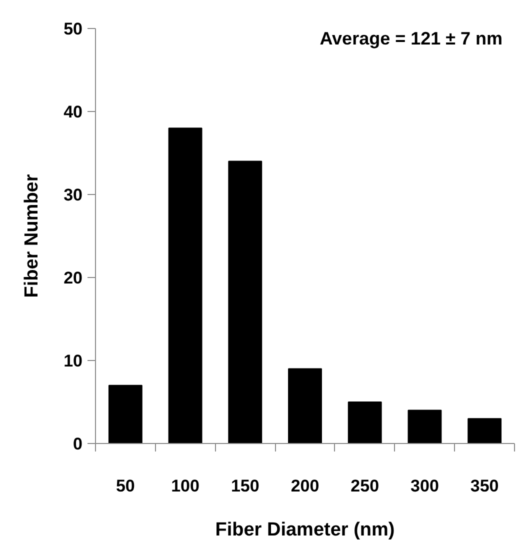 This screenshot has width=516, height=553. What do you see at coordinates (411, 38) in the screenshot?
I see `annotation: Average = 121 ± 7 nm` at bounding box center [411, 38].